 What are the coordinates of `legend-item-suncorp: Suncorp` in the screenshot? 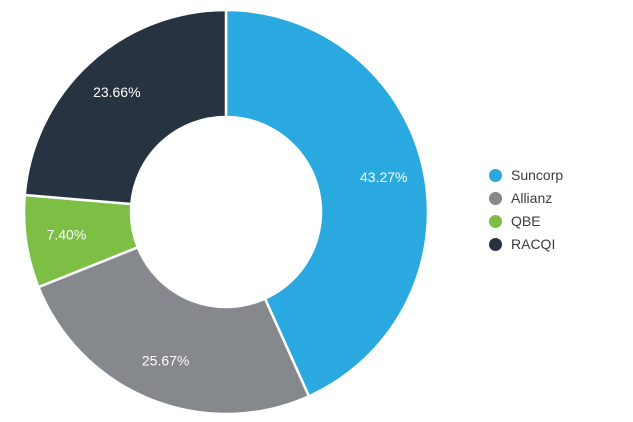 It's located at (526, 175).